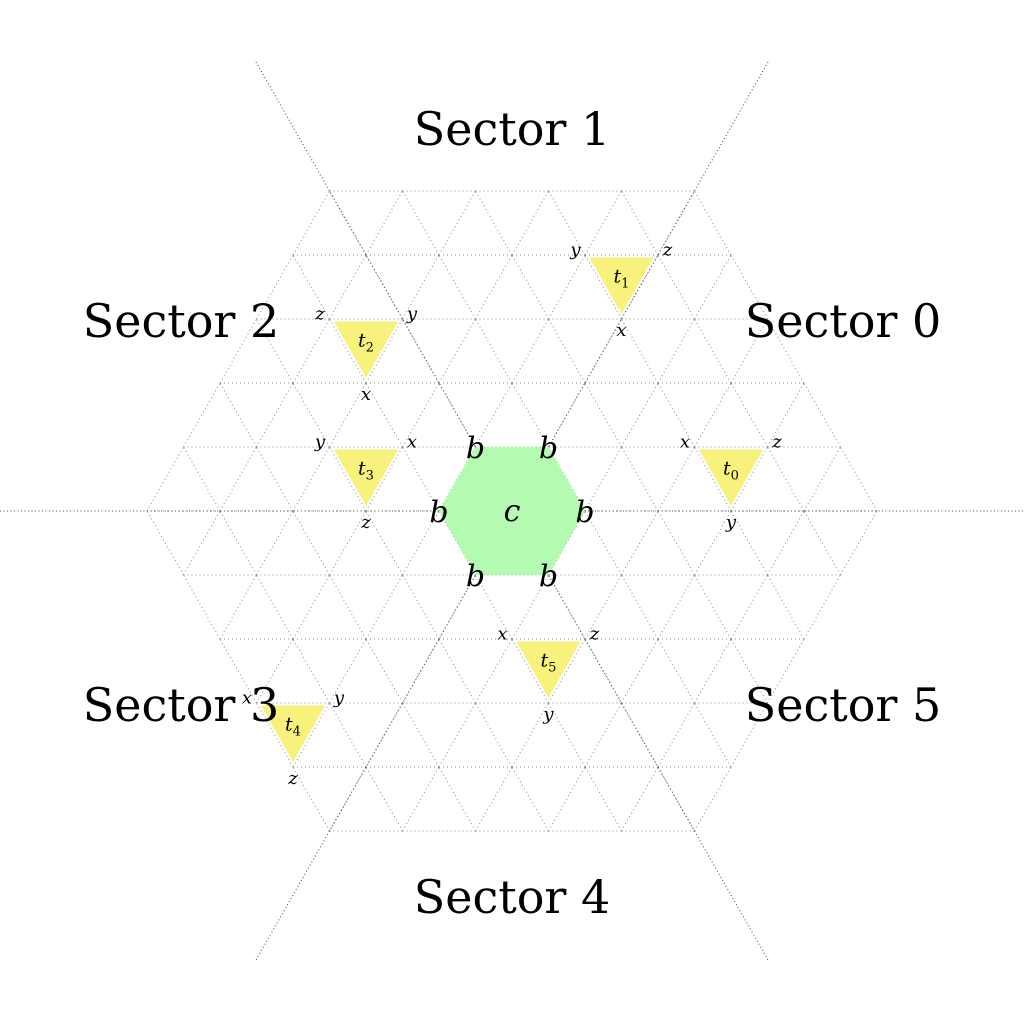  Describe the element at coordinates (297, 731) in the screenshot. I see `triangle-label-index: 4` at that location.